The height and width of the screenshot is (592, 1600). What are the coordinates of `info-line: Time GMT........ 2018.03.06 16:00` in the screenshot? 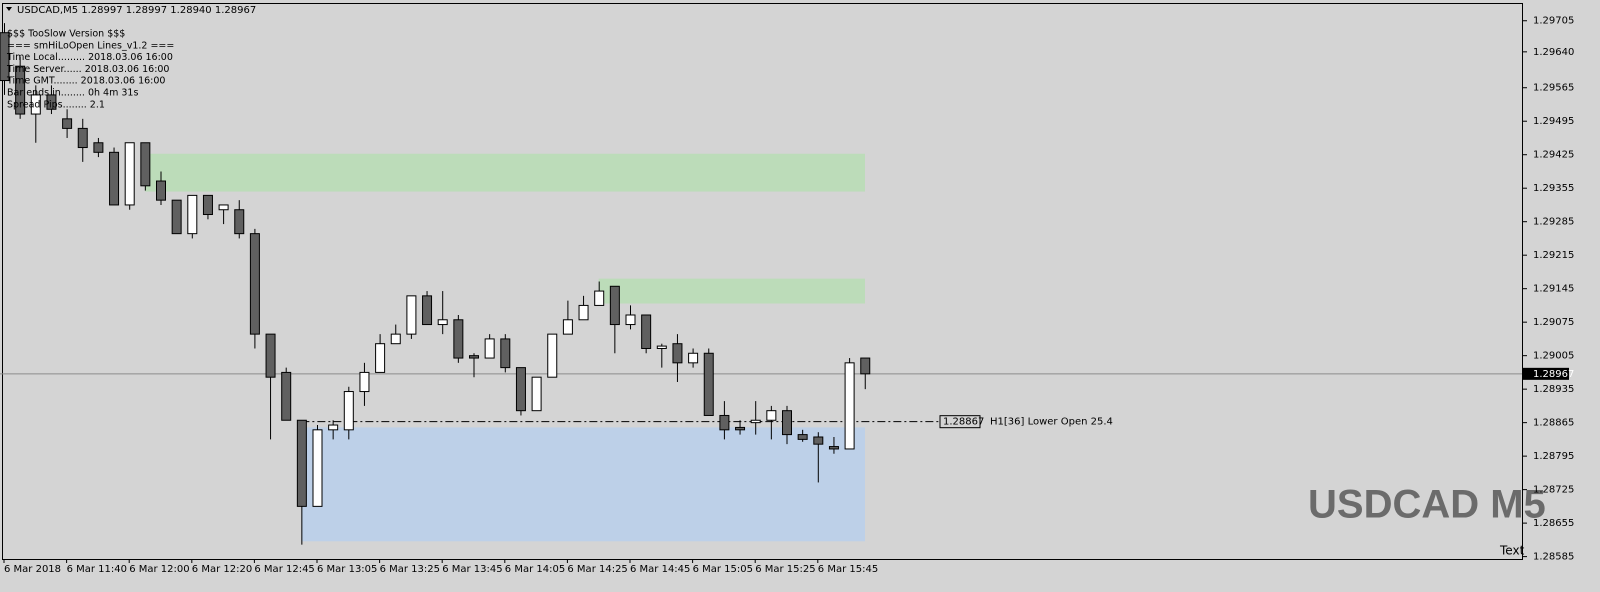 It's located at (85, 81).